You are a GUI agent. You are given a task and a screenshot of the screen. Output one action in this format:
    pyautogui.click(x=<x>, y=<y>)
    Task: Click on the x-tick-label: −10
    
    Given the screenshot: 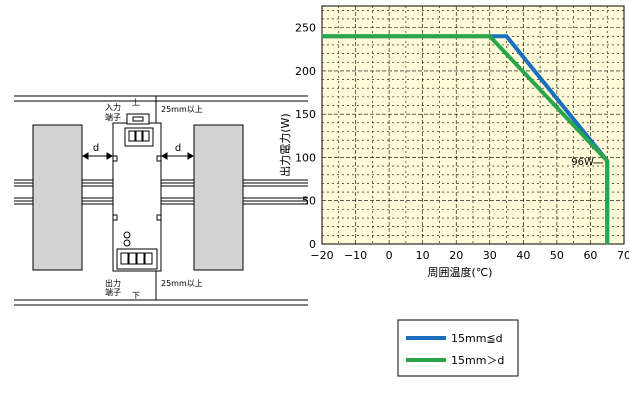 What is the action you would take?
    pyautogui.click(x=355, y=255)
    